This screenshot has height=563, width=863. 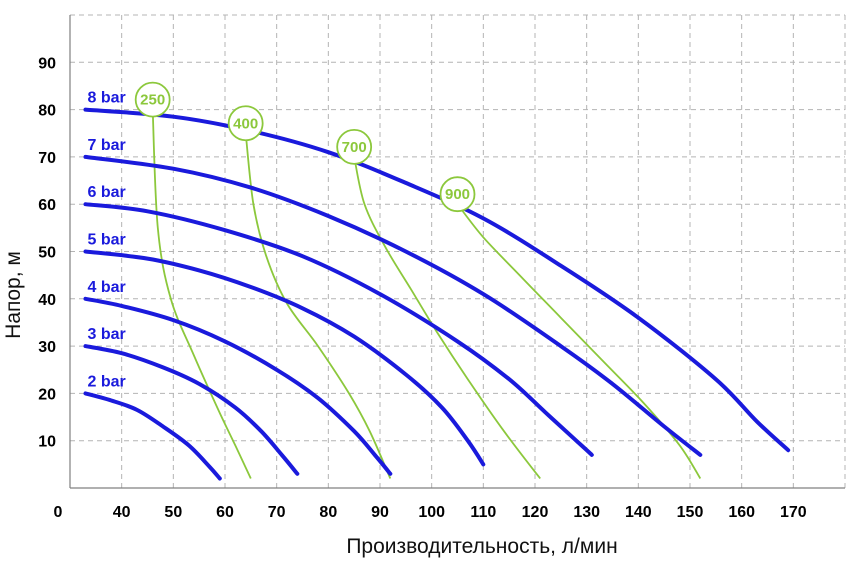 What do you see at coordinates (107, 381) in the screenshot?
I see `series-label: 2 bar` at bounding box center [107, 381].